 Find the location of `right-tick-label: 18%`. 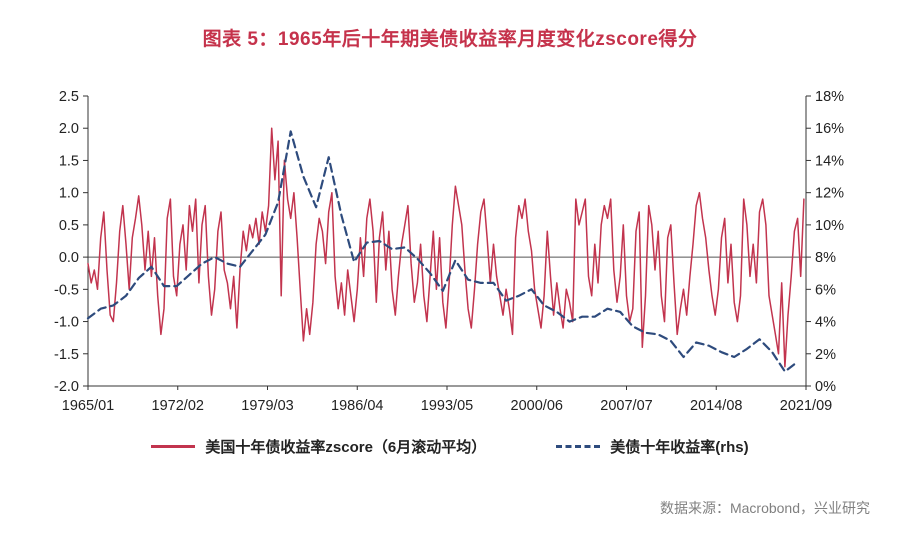

right-tick-label: 18% is located at coordinates (829, 97).